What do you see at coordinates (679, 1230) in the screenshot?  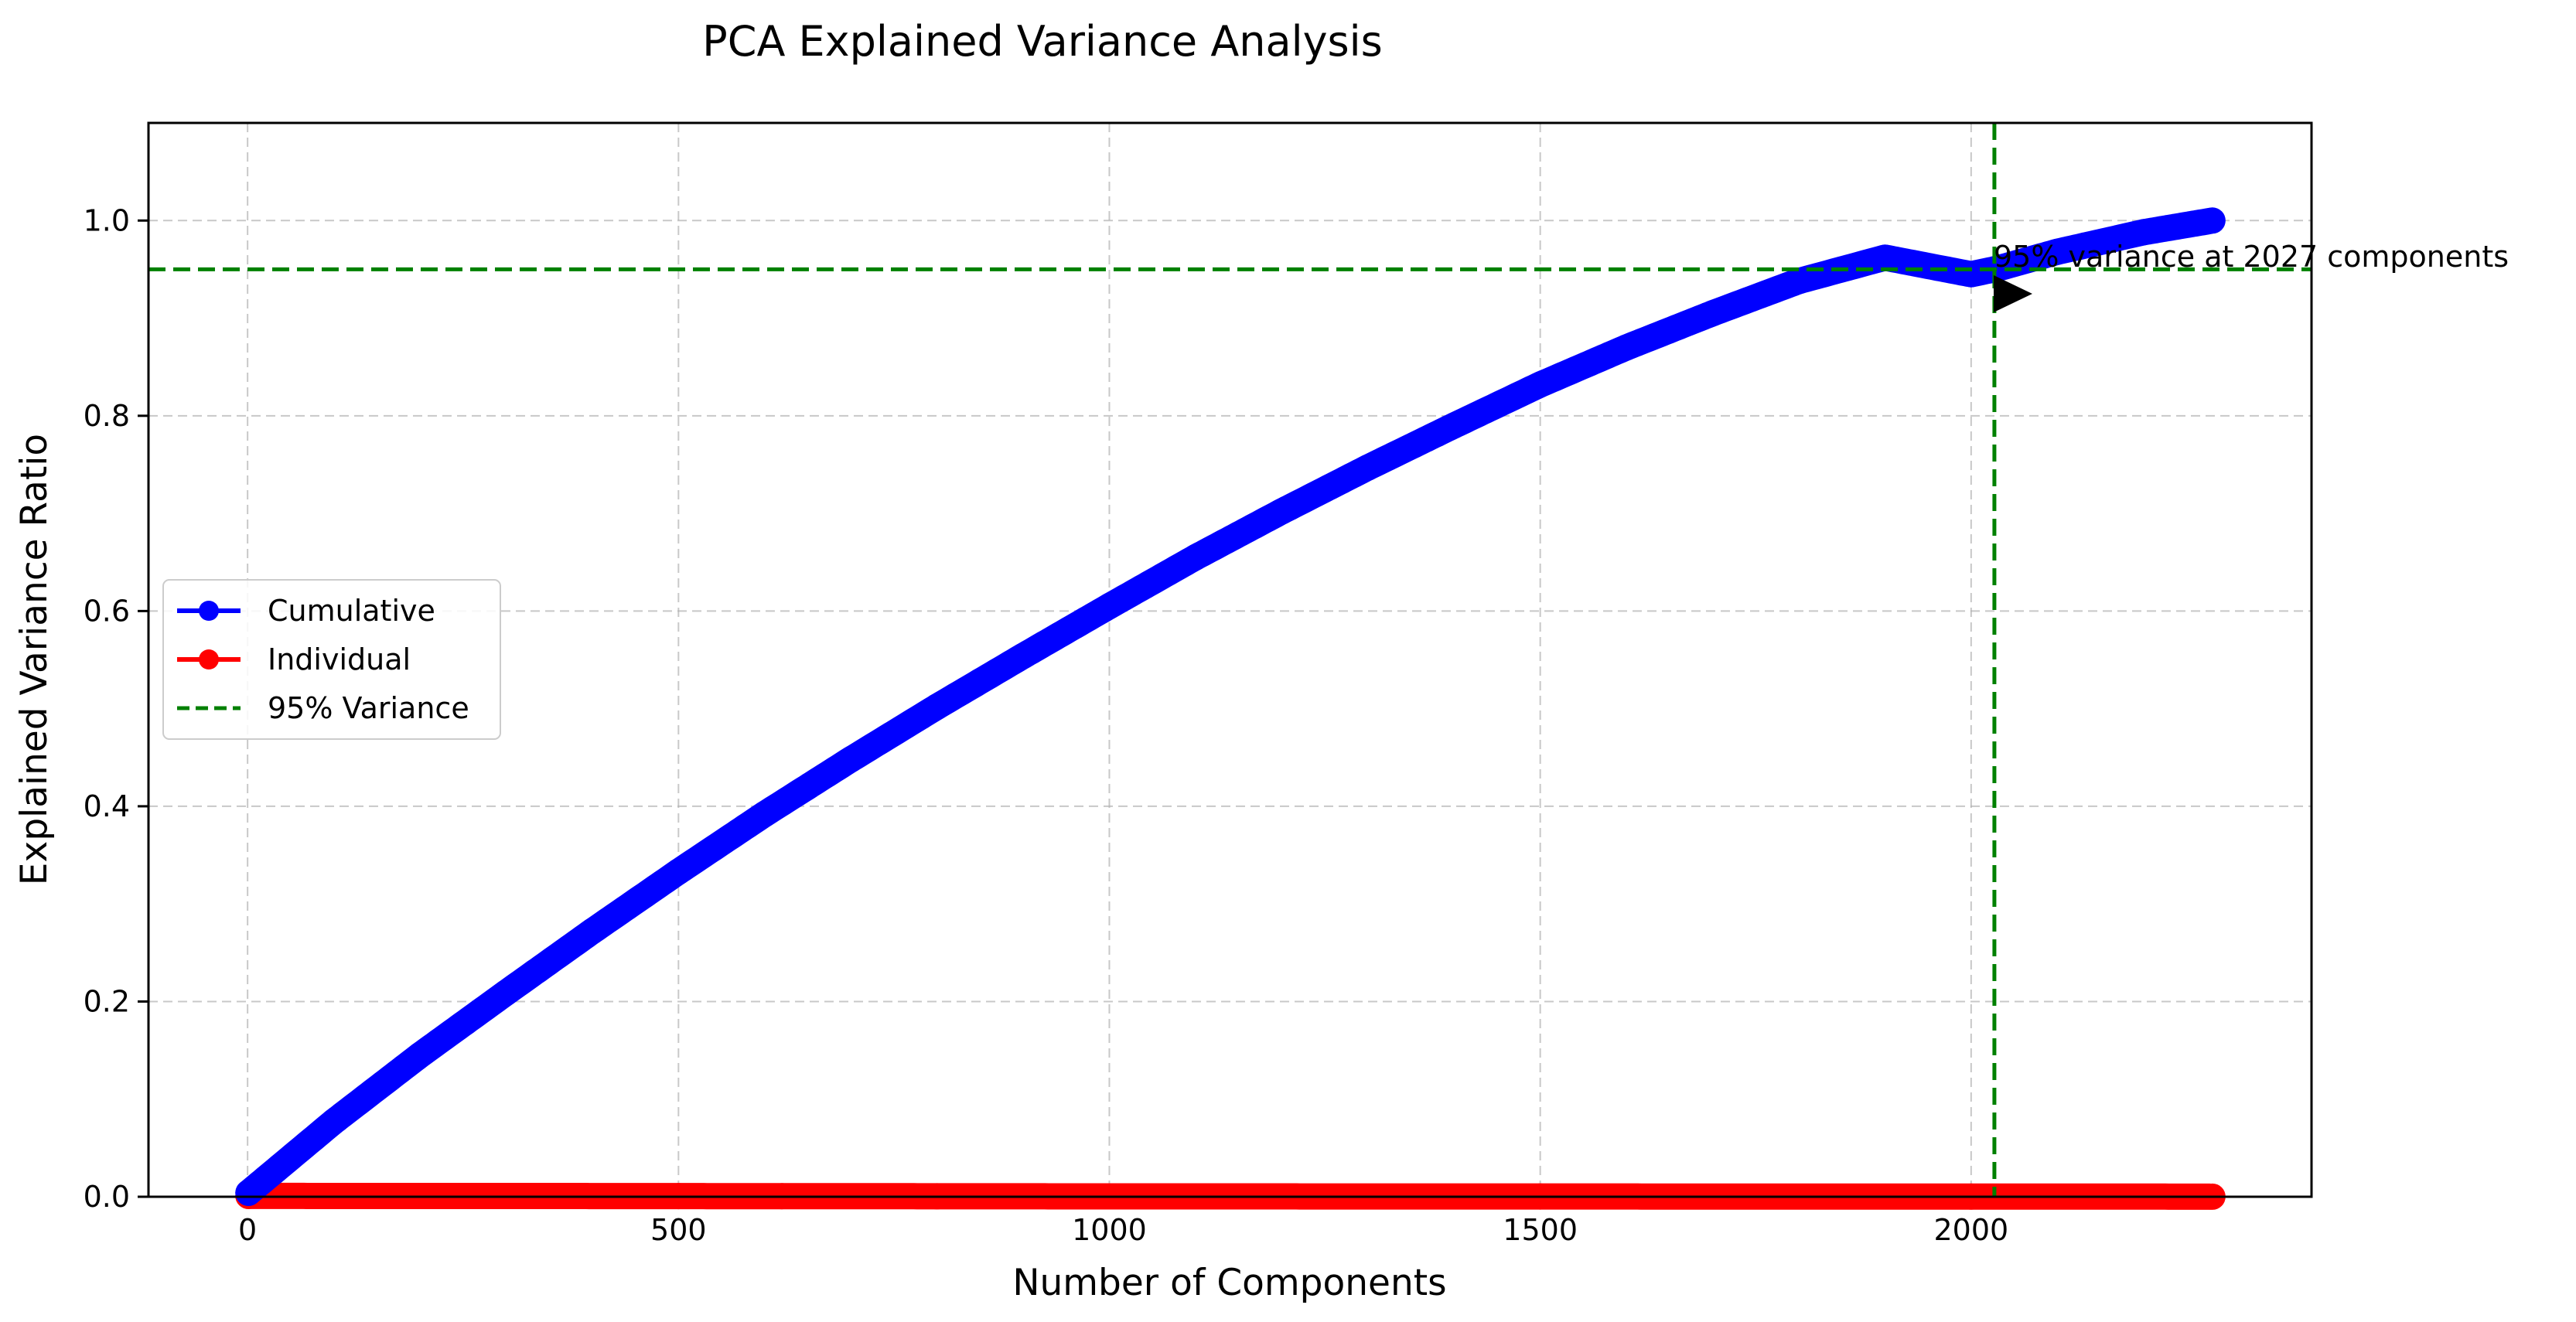 I see `x-tick-label: 500` at bounding box center [679, 1230].